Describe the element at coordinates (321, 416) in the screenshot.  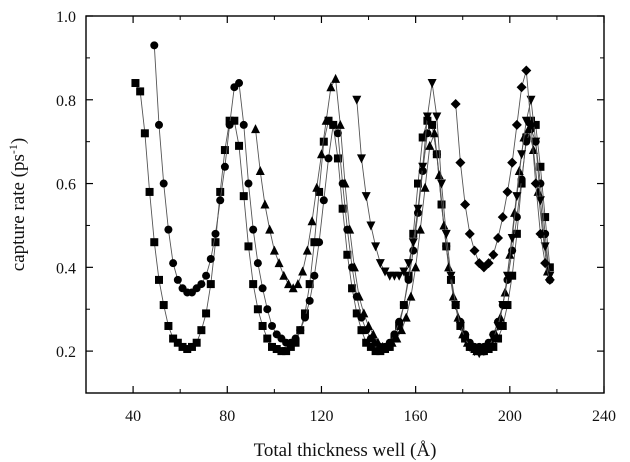
I see `x-tick-label: 120` at that location.